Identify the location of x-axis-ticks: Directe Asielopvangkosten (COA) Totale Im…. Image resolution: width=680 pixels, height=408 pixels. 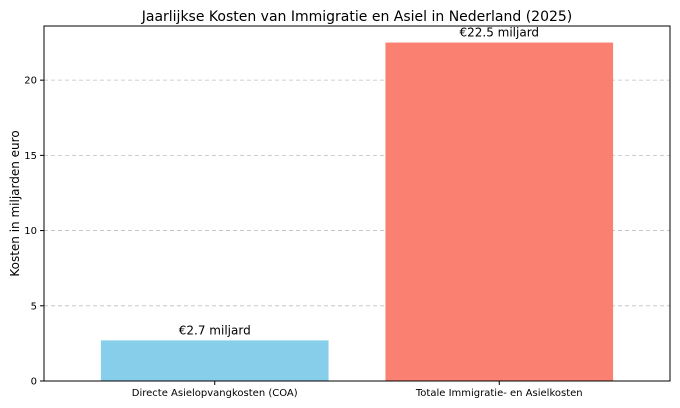
(357, 390).